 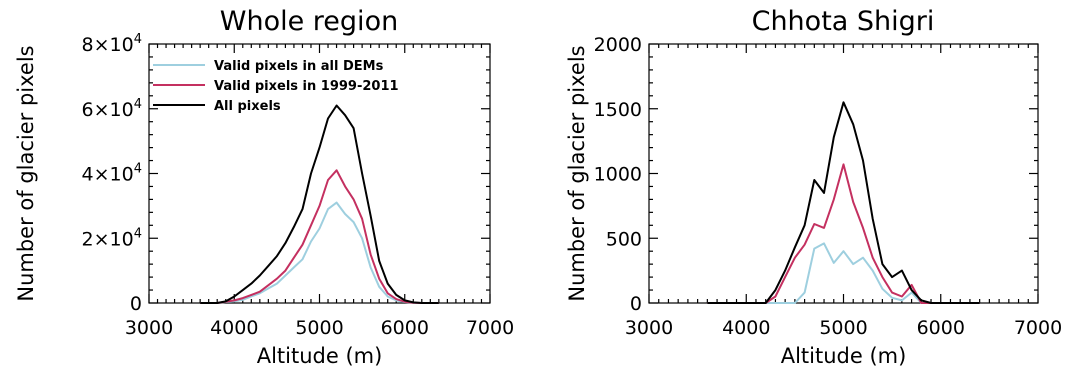 I want to click on legend-label: Valid pixels in all DEMs, so click(x=299, y=66).